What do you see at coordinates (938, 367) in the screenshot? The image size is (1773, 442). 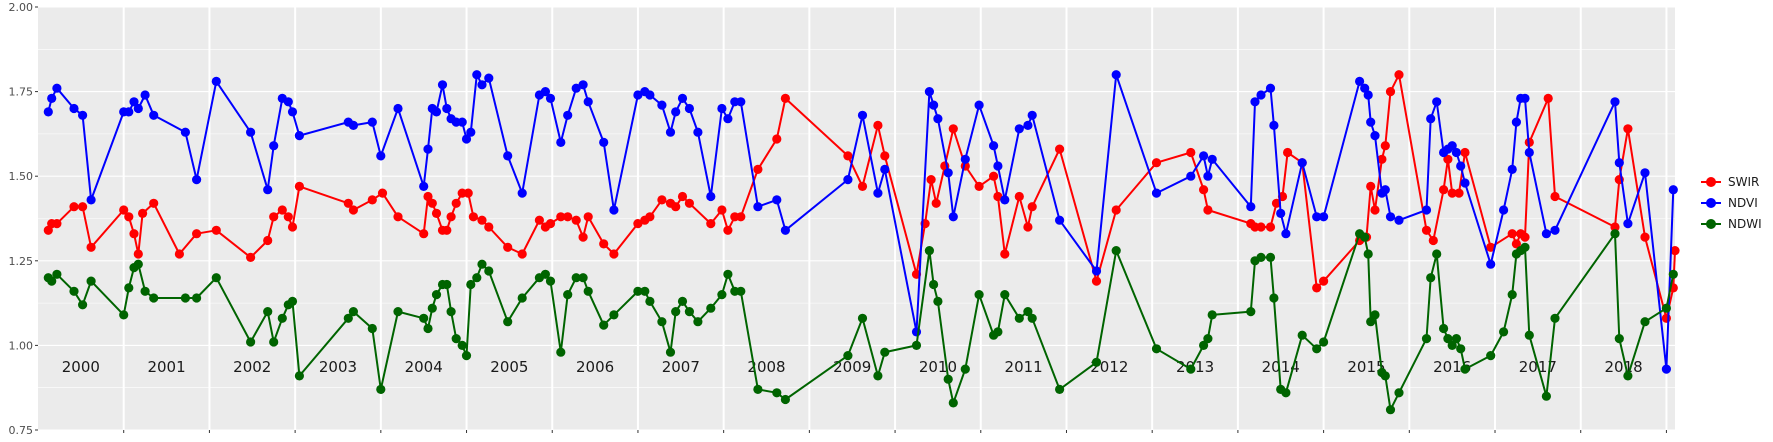 I see `year-label: 2010` at bounding box center [938, 367].